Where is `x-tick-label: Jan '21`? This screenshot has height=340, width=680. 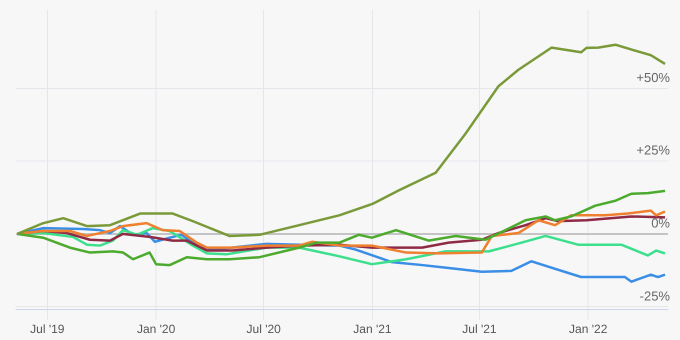 x-tick-label: Jan '21 is located at coordinates (372, 329).